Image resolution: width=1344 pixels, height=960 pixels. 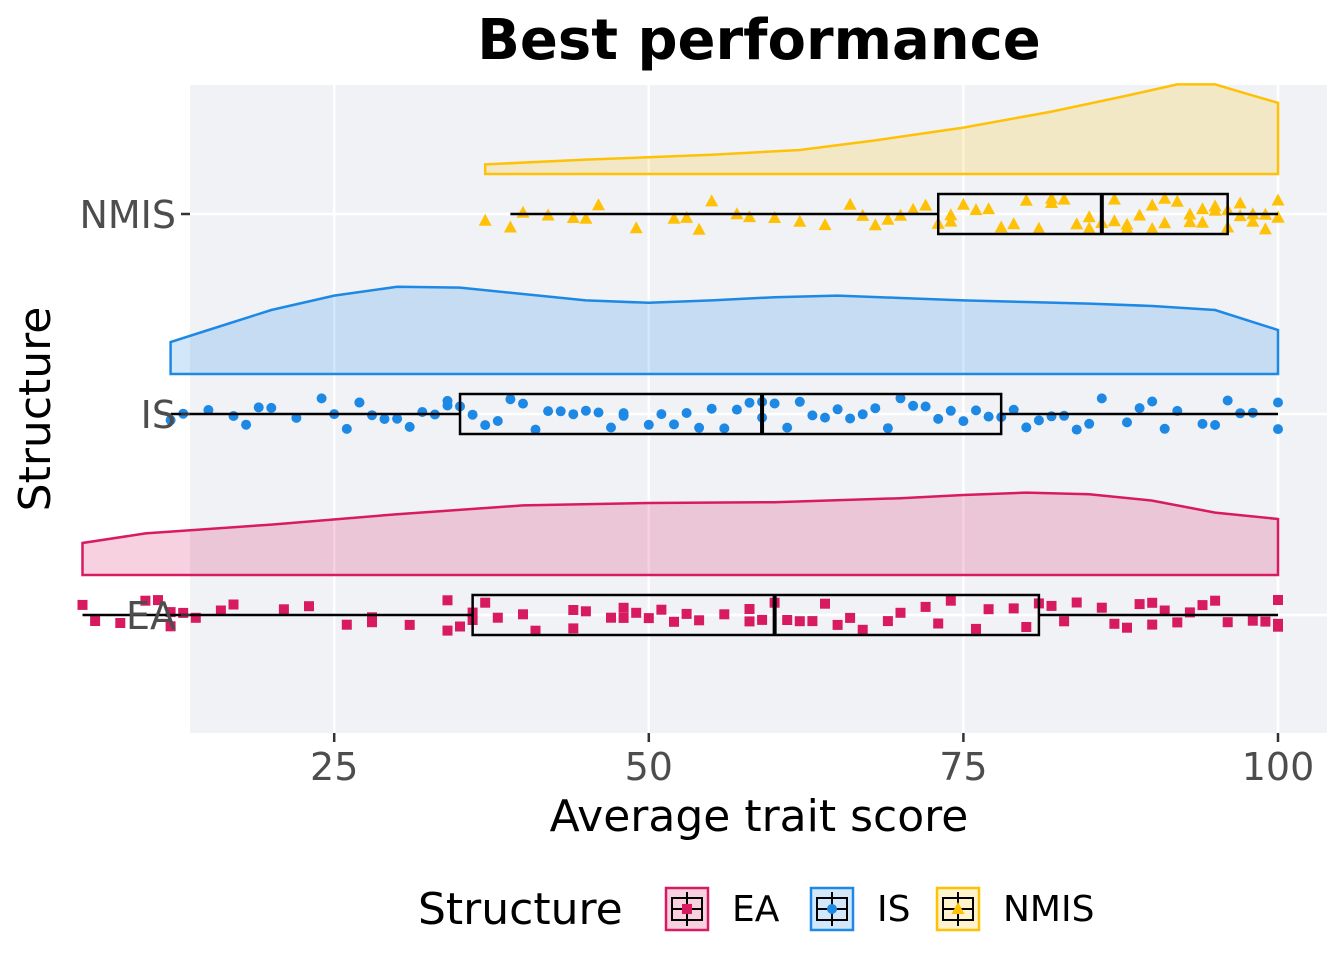 What do you see at coordinates (127, 215) in the screenshot?
I see `y-tick-label-nmis: NMIS` at bounding box center [127, 215].